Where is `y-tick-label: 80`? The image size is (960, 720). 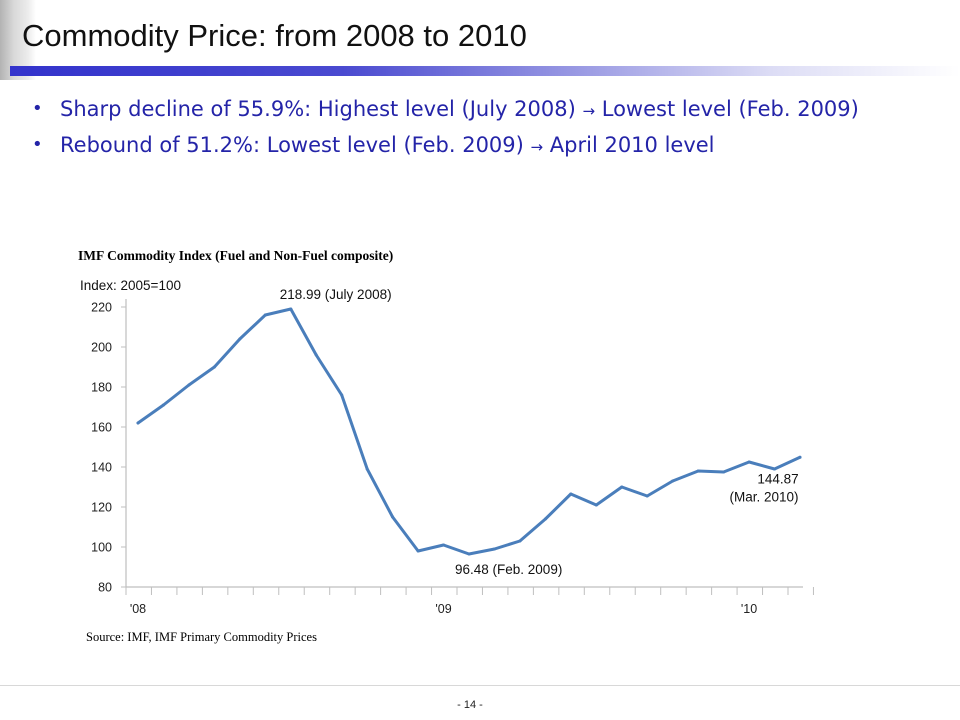
y-tick-label: 80 is located at coordinates (105, 588).